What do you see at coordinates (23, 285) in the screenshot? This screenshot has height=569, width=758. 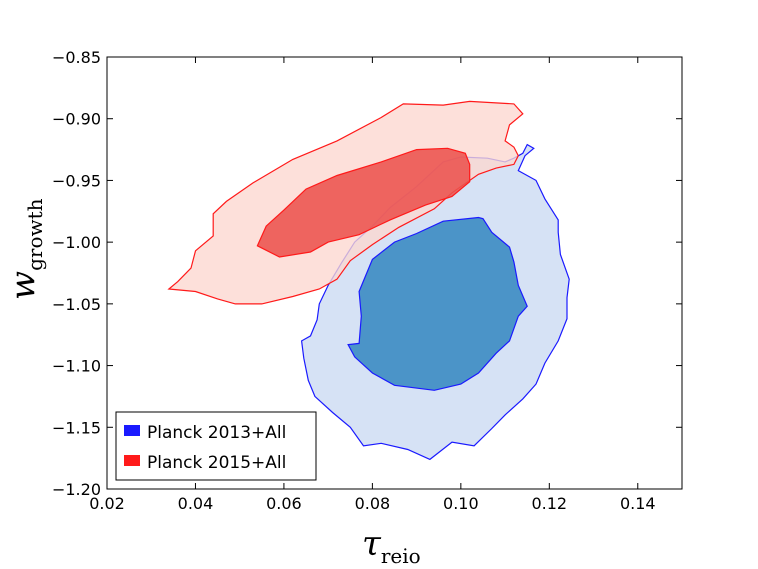 I see `y-axis-label-symbol: w` at bounding box center [23, 285].